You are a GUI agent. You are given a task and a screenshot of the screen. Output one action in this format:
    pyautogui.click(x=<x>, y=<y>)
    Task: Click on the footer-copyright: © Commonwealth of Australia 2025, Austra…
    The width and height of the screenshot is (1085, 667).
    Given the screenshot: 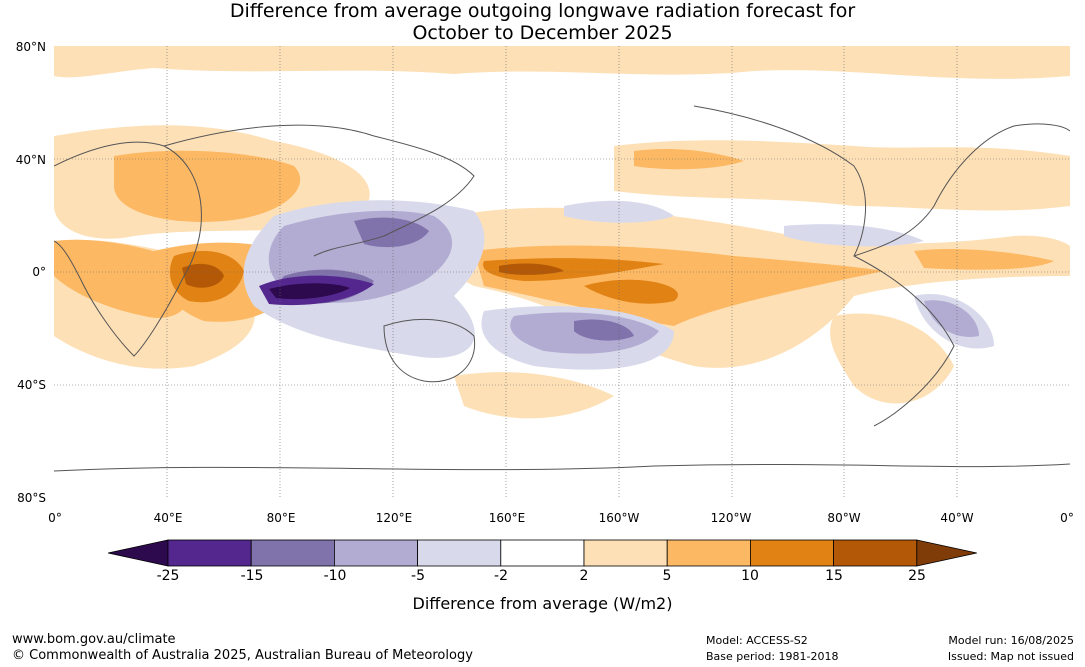 What is the action you would take?
    pyautogui.click(x=242, y=655)
    